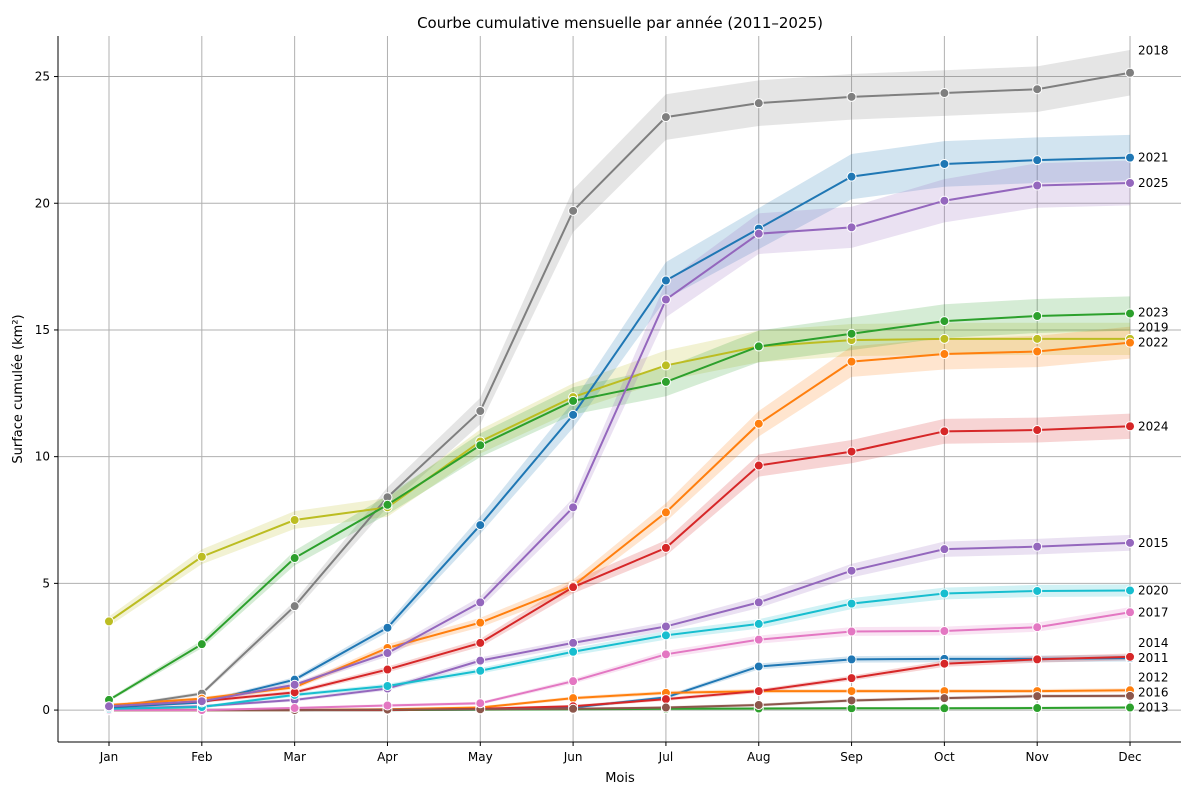 Image resolution: width=1183 pixels, height=798 pixels. What do you see at coordinates (1036, 757) in the screenshot?
I see `x-tick-label: Nov` at bounding box center [1036, 757].